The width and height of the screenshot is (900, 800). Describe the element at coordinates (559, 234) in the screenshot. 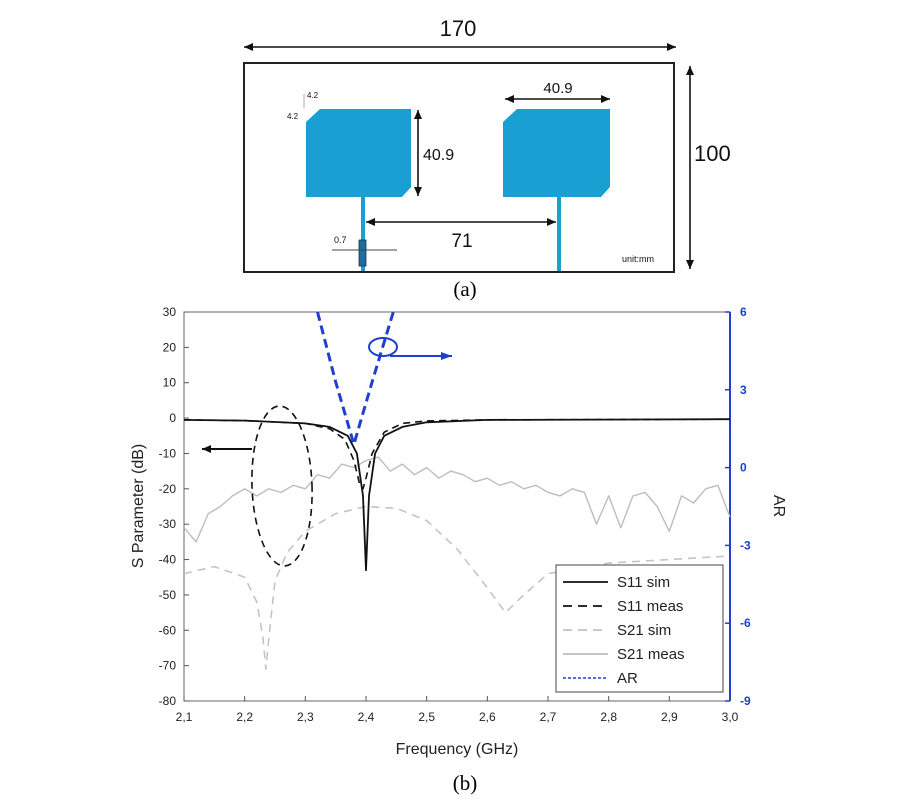

I see `right-feed-line` at that location.